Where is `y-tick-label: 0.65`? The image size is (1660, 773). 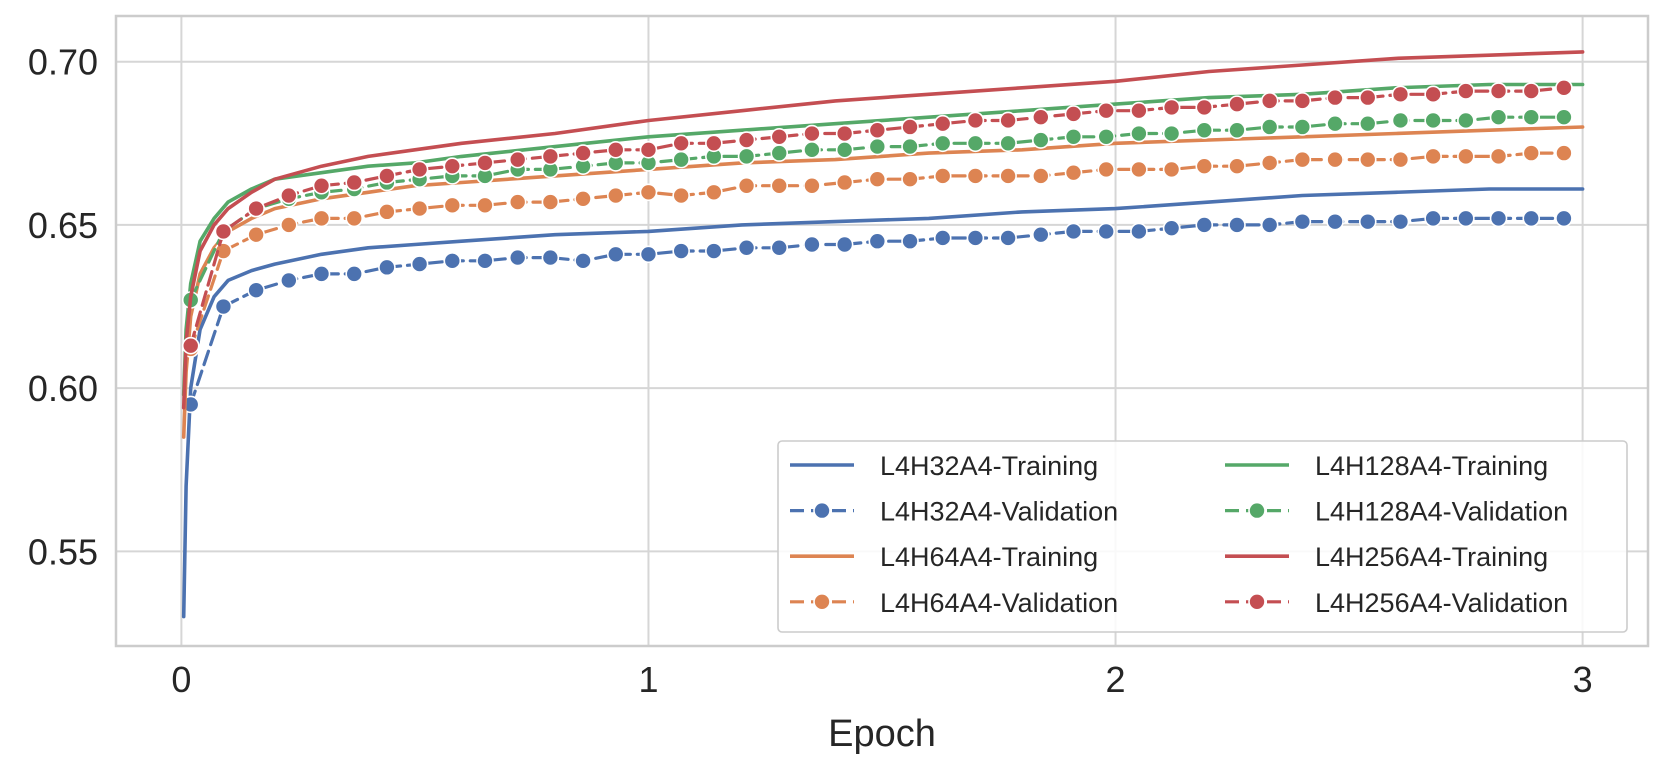 y-tick-label: 0.65 is located at coordinates (63, 225).